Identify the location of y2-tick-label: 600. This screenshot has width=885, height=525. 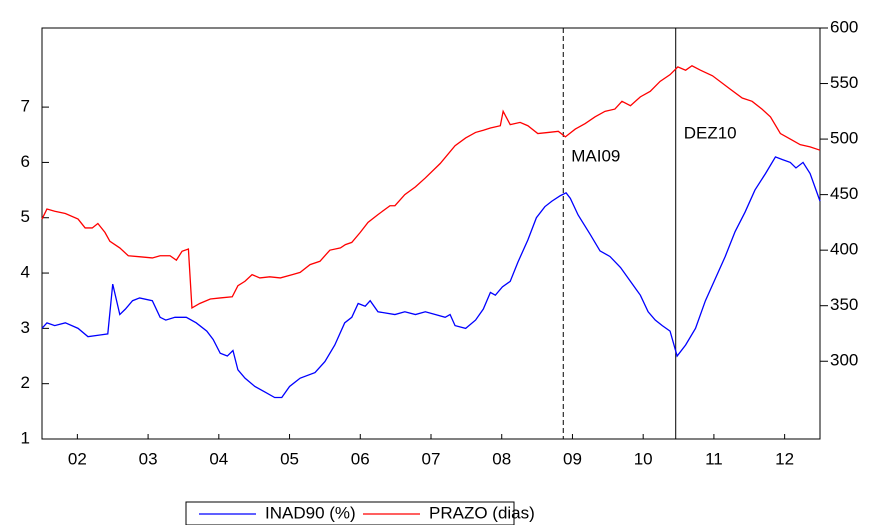
(844, 26).